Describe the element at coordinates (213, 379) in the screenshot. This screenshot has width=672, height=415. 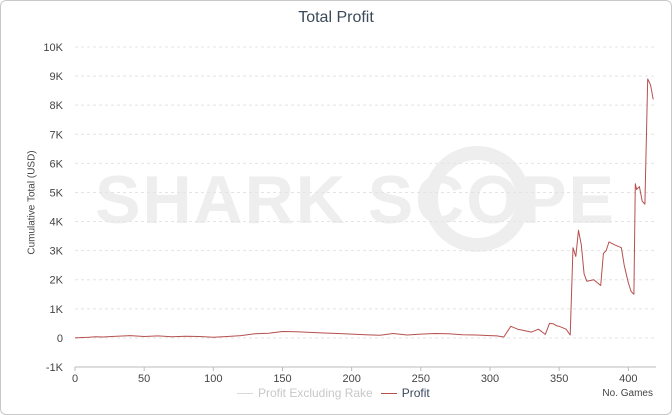
I see `x-tick-label: 100` at that location.